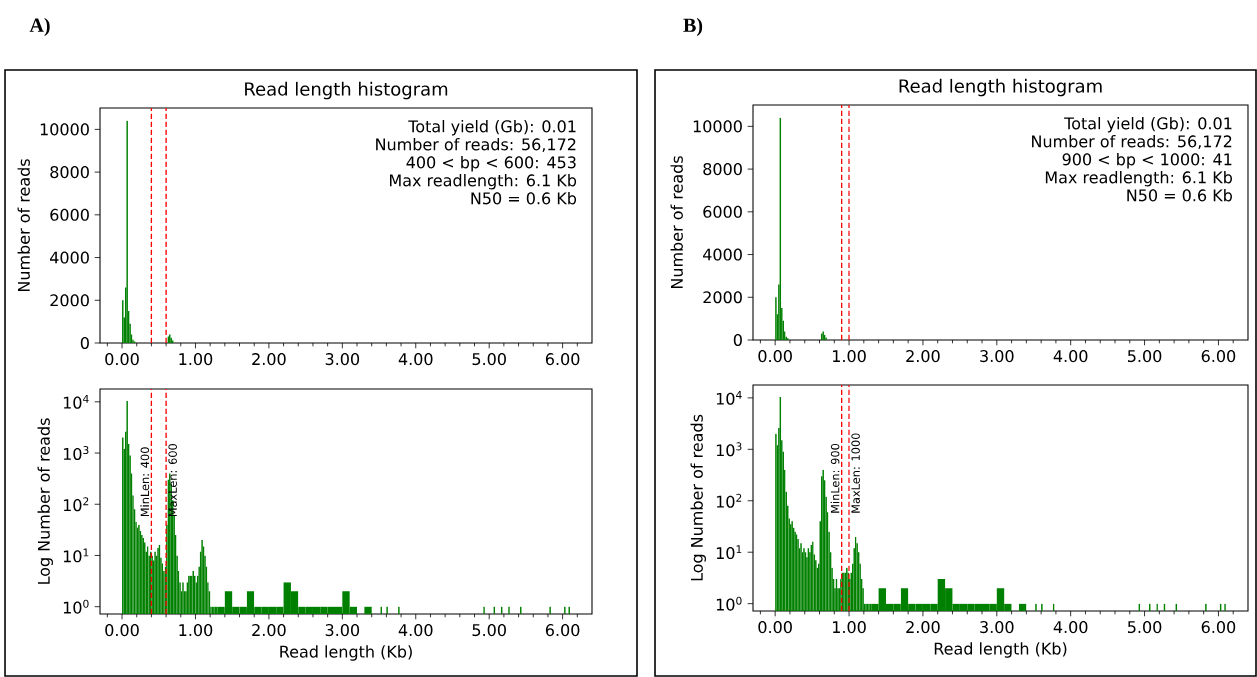  Describe the element at coordinates (693, 27) in the screenshot. I see `text: B)` at that location.